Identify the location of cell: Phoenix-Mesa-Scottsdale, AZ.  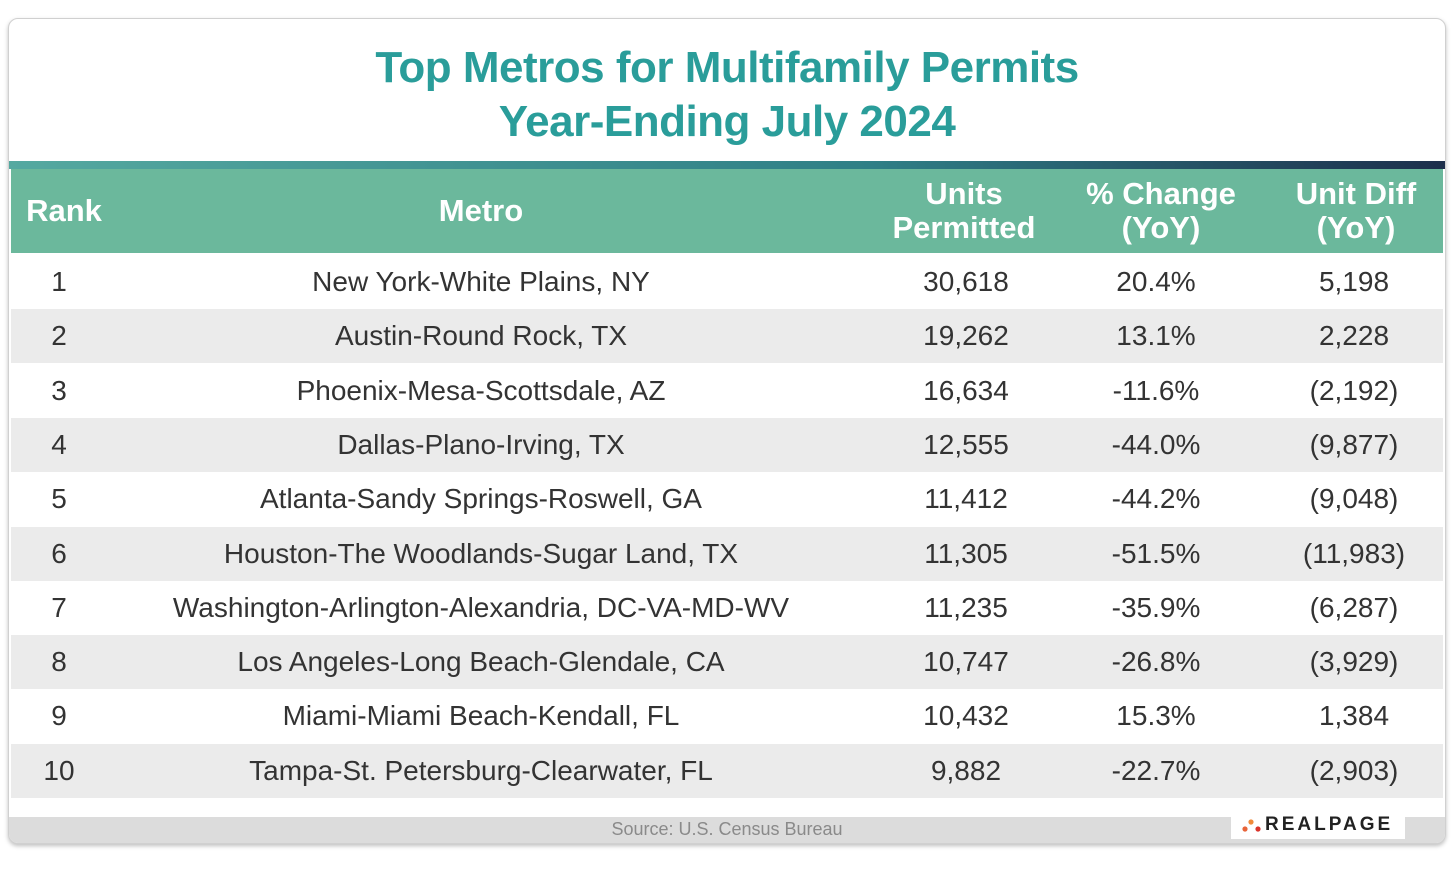
(481, 390).